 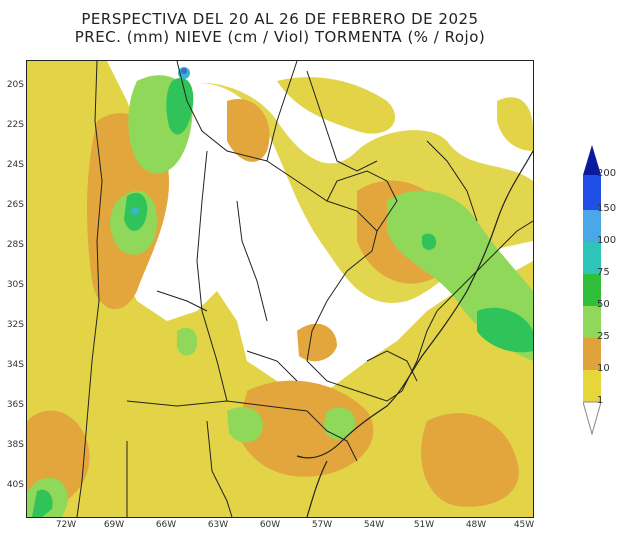 I want to click on lat-label-40s: 40S, so click(x=15, y=485).